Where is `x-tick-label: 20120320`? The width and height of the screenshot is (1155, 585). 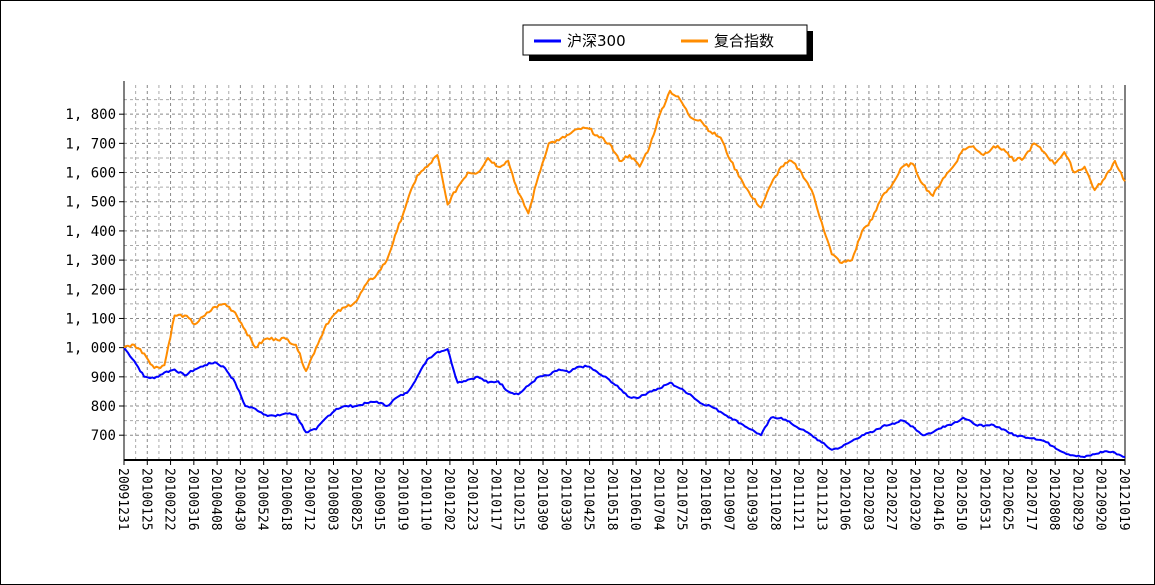
x-tick-label: 20120320 is located at coordinates (913, 499).